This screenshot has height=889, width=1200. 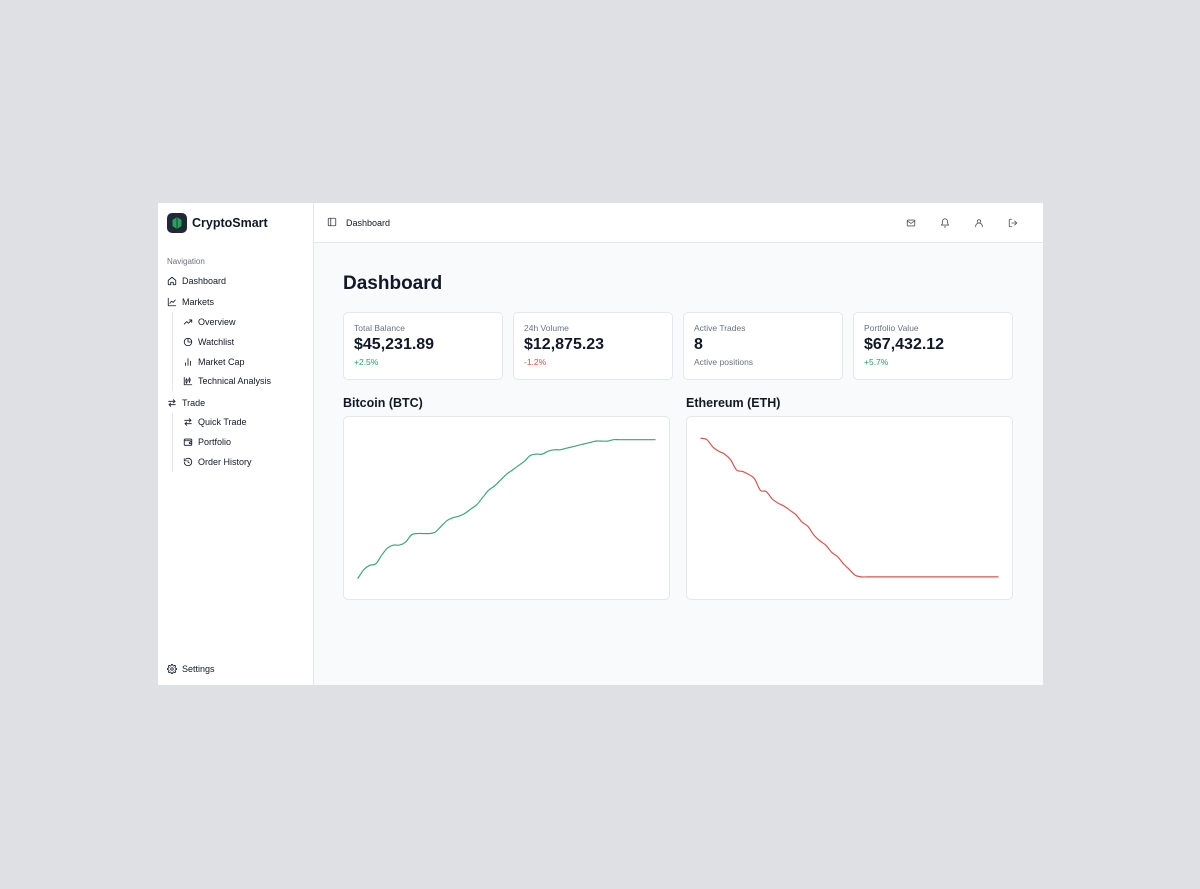 What do you see at coordinates (248, 322) in the screenshot?
I see `sidebar-item-overview: Overview` at bounding box center [248, 322].